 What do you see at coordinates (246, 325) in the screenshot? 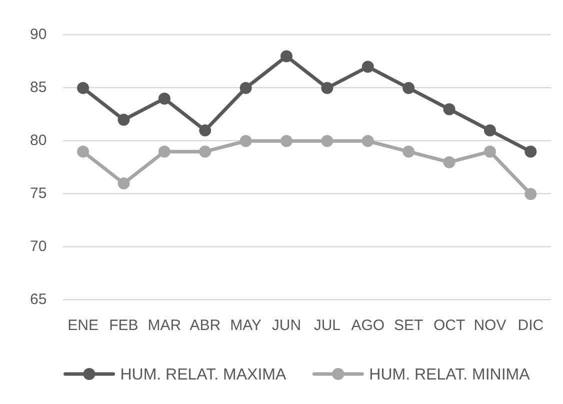
I see `x-tick-label: MAY` at bounding box center [246, 325].